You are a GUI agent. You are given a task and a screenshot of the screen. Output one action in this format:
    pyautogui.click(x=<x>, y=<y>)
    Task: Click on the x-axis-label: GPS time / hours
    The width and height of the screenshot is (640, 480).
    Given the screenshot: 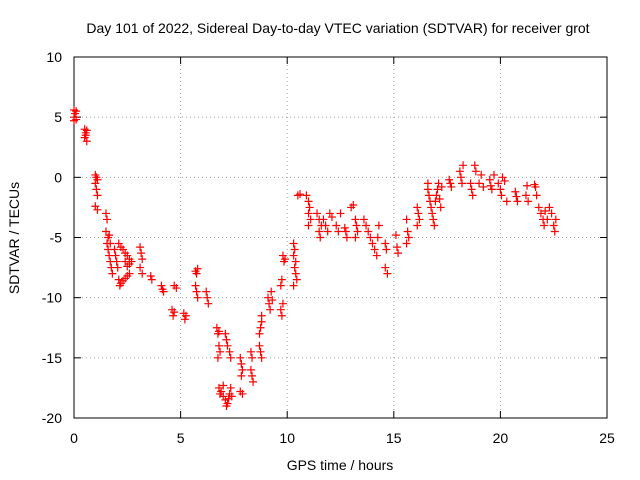 What is the action you would take?
    pyautogui.click(x=340, y=465)
    